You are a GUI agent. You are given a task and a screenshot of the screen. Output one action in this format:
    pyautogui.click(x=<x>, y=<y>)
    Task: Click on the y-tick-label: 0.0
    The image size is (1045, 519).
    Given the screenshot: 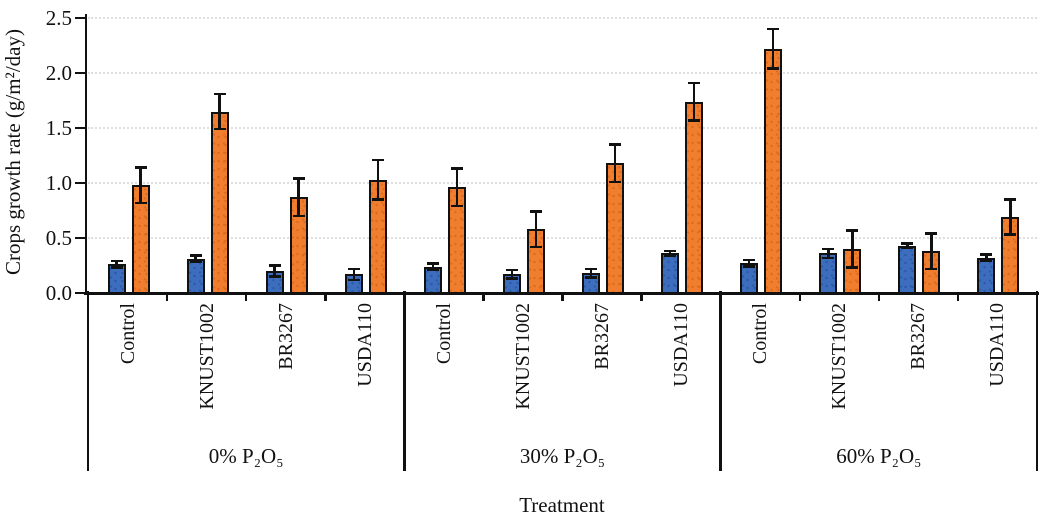 What is the action you would take?
    pyautogui.click(x=58, y=293)
    